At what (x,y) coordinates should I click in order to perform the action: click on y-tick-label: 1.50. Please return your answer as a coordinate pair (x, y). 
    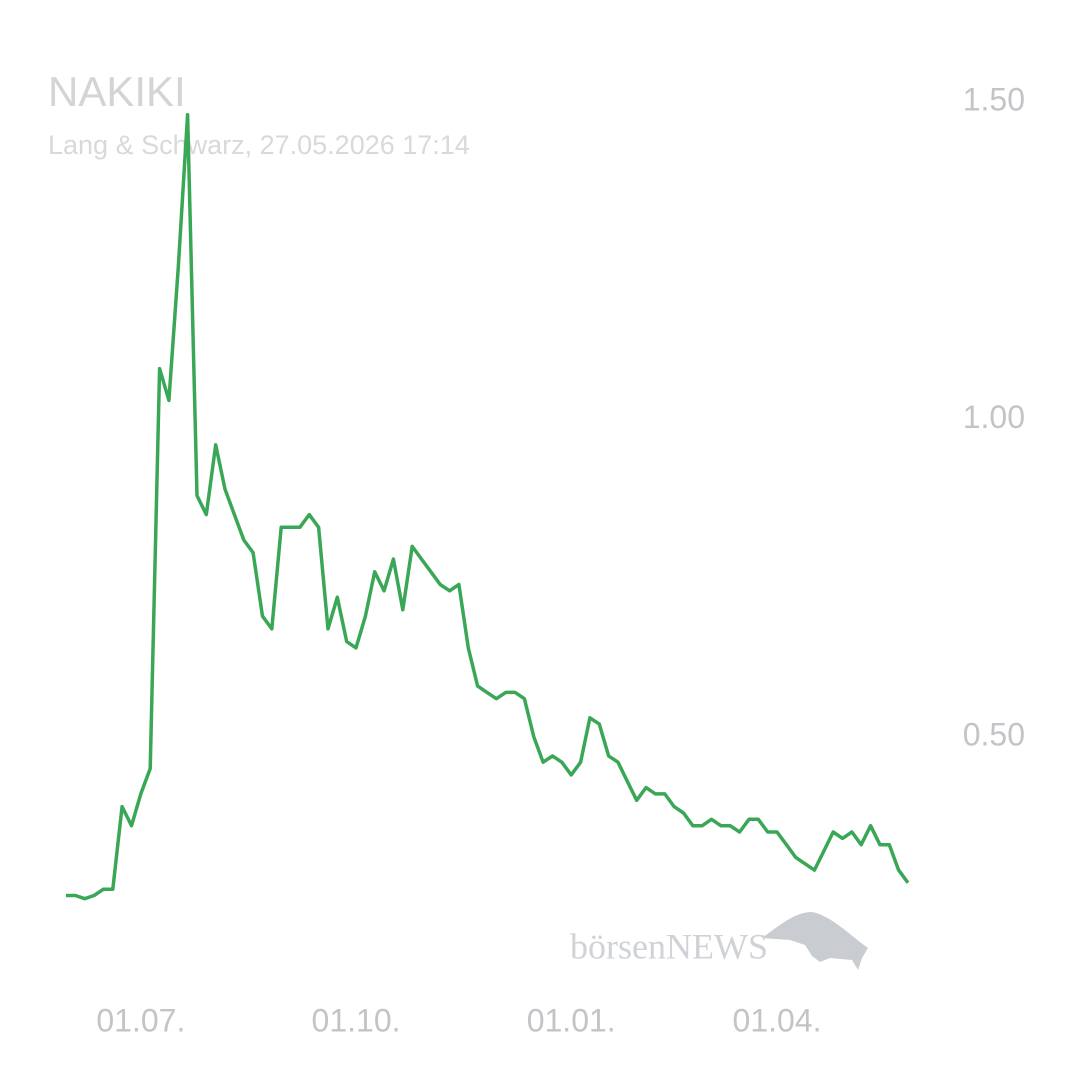
    Looking at the image, I should click on (994, 99).